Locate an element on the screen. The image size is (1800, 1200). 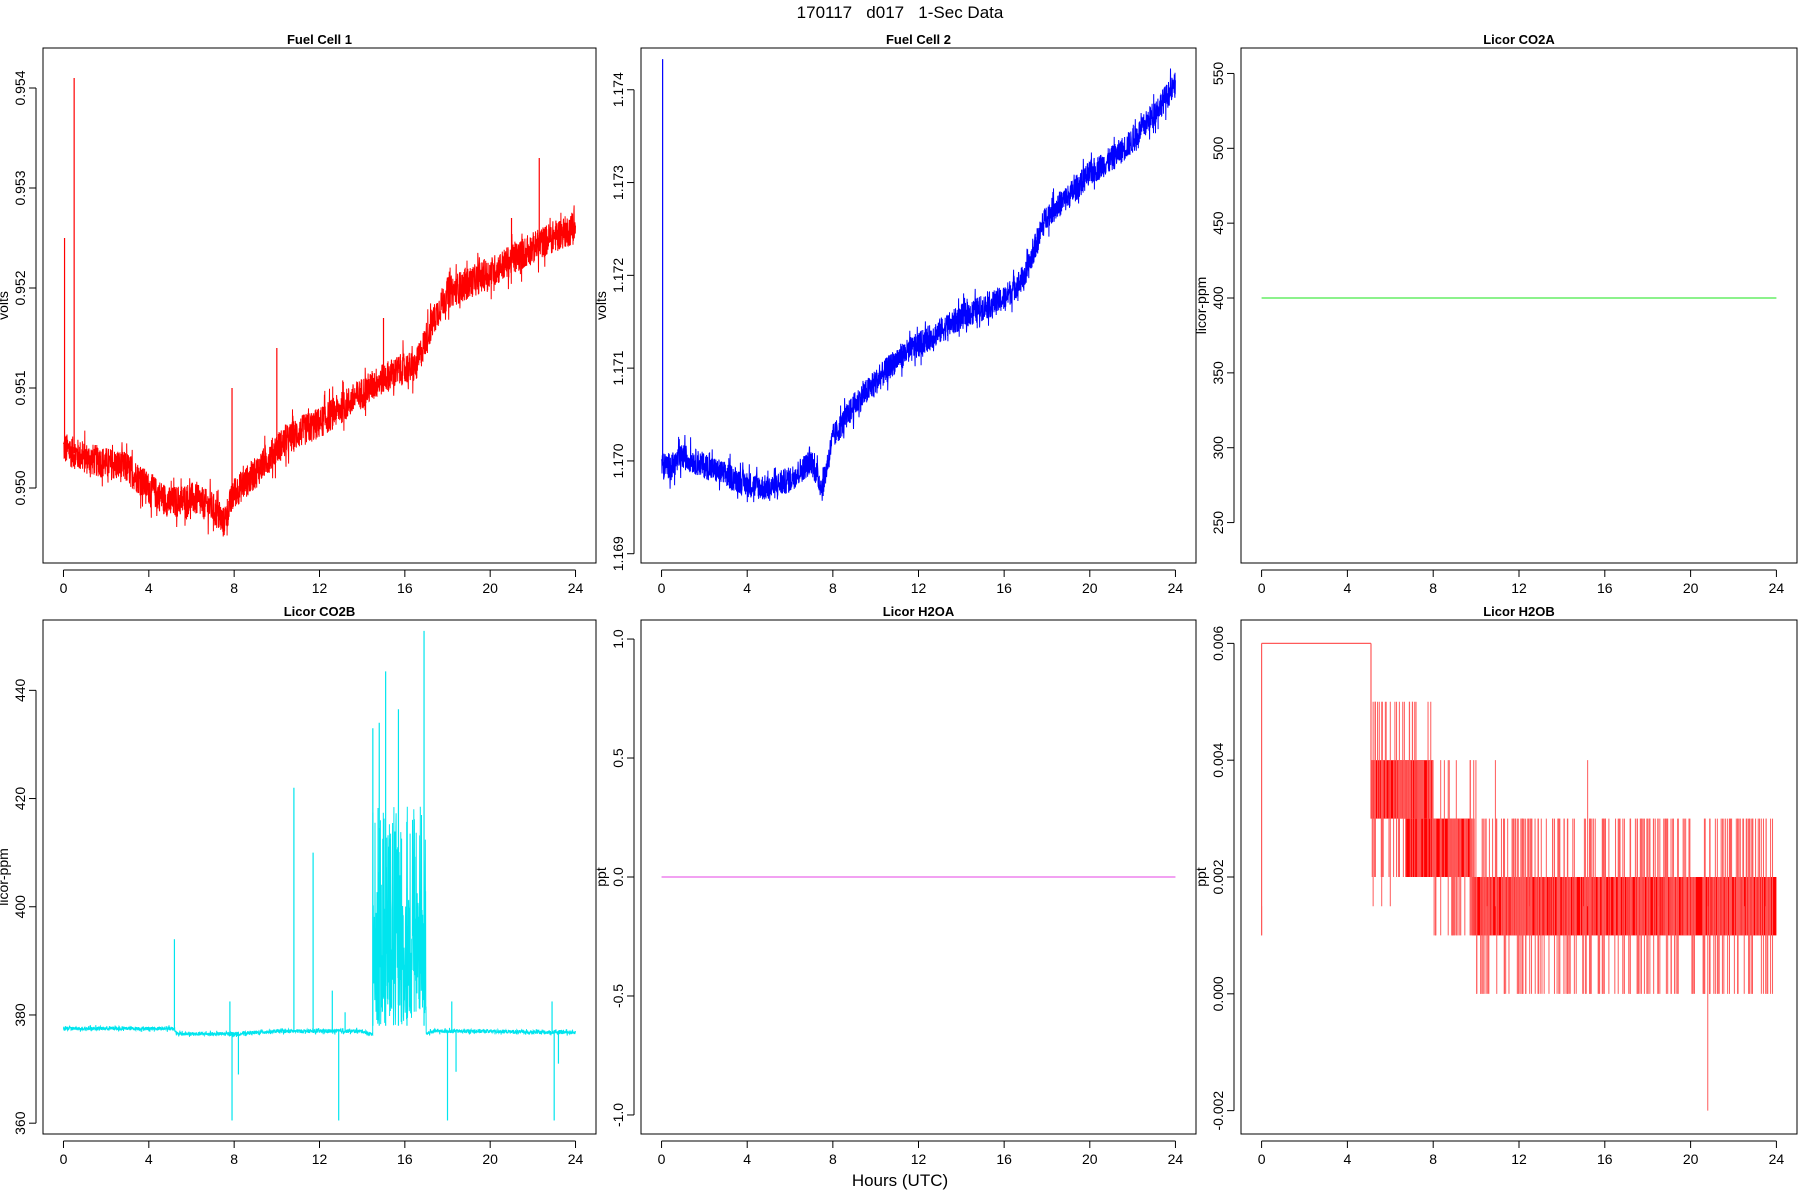
y-tick-label: 350 is located at coordinates (1218, 373).